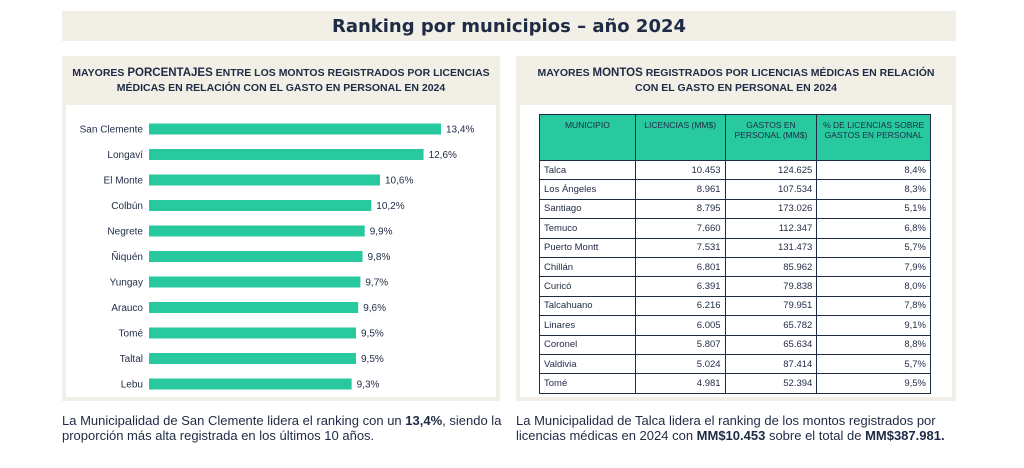  What do you see at coordinates (587, 228) in the screenshot?
I see `cell-municipio: Temuco` at bounding box center [587, 228].